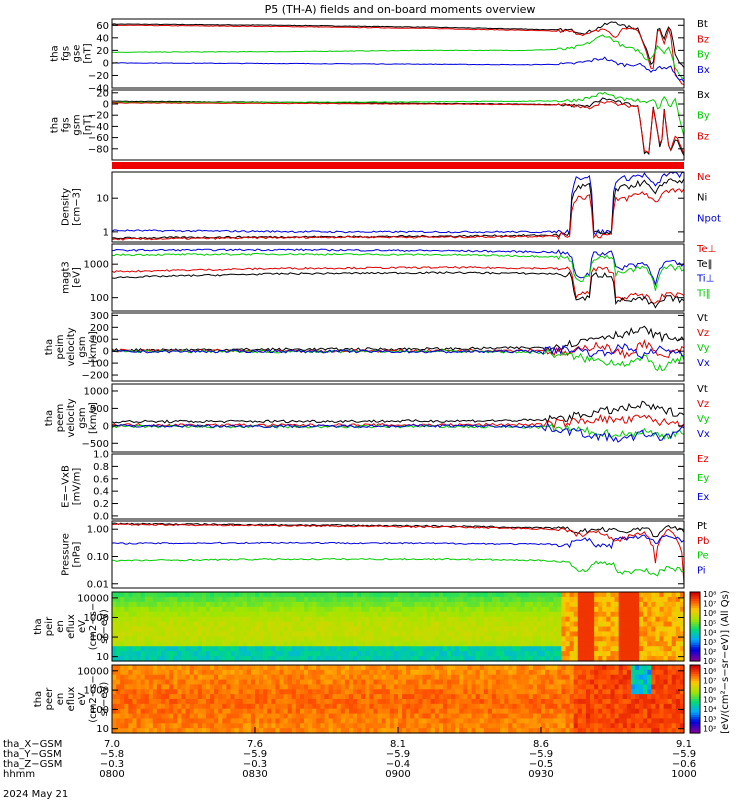  What do you see at coordinates (703, 39) in the screenshot?
I see `legend-entry-Bz: Bz` at bounding box center [703, 39].